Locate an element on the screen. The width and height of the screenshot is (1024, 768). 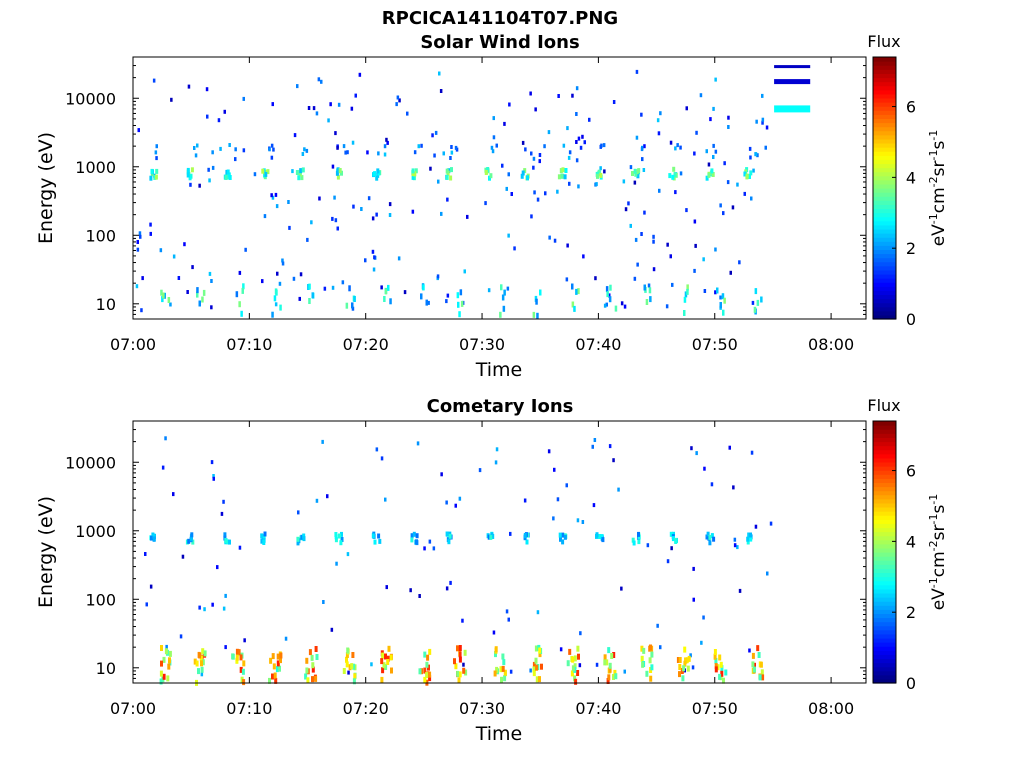
x-tick-label: 08:00 is located at coordinates (831, 708).